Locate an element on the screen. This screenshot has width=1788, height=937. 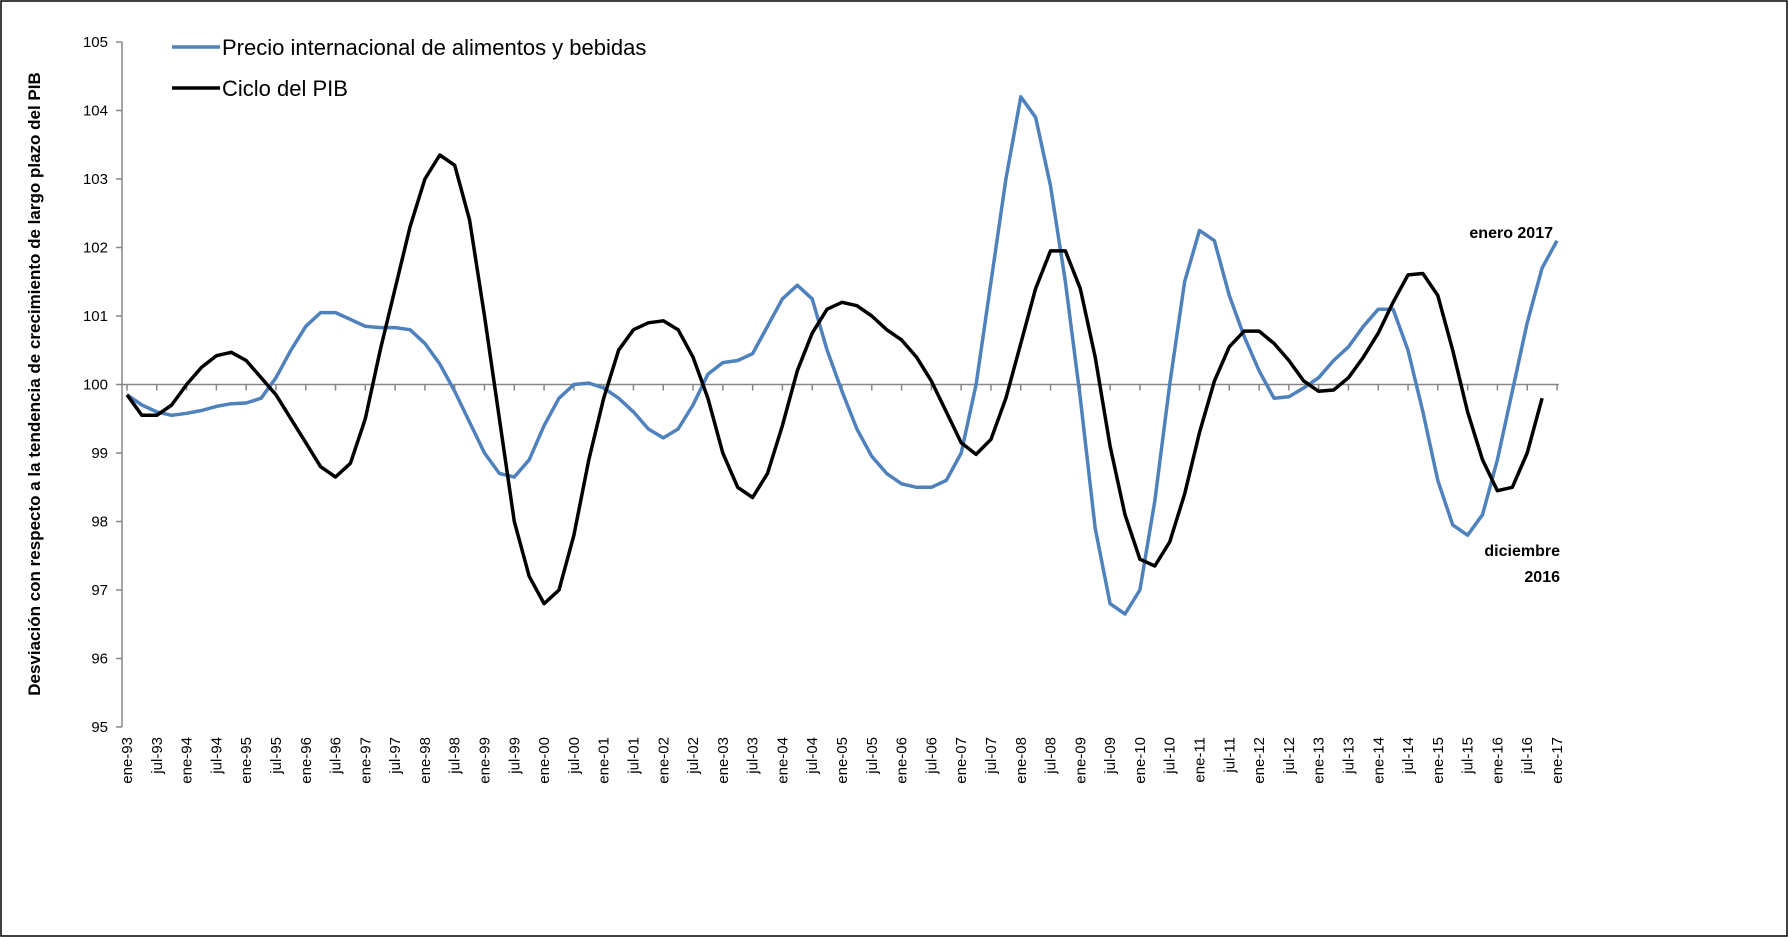
x-tick-label: jul-11 is located at coordinates (1229, 755).